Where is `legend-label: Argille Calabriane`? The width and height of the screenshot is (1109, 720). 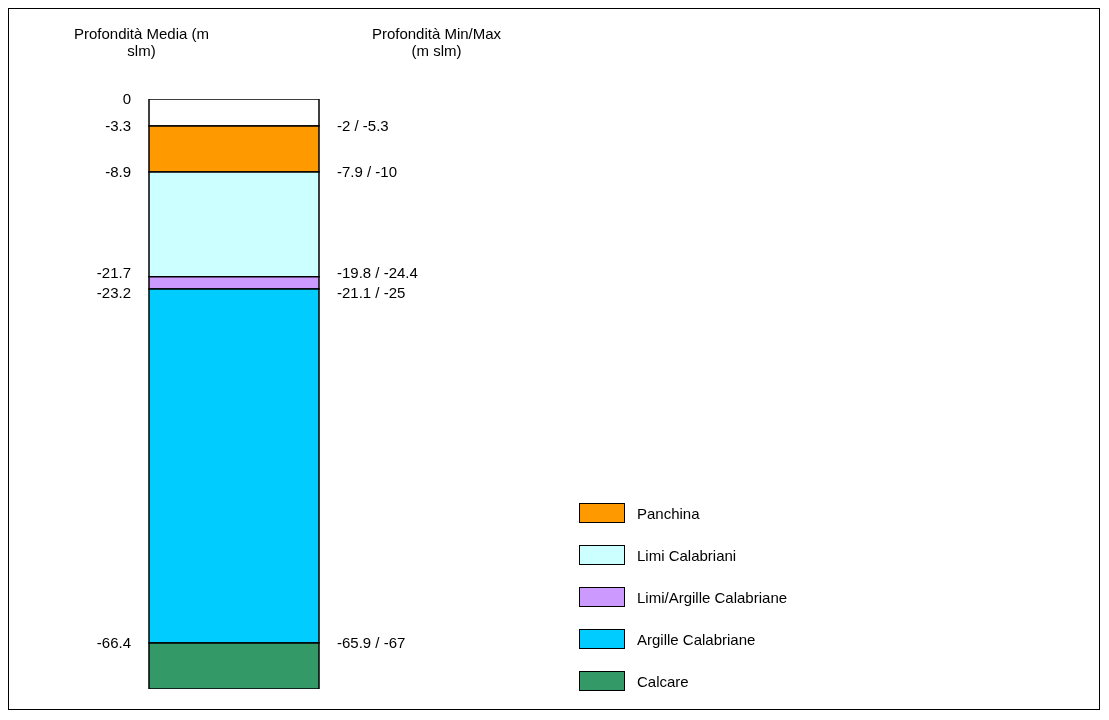 legend-label: Argille Calabriane is located at coordinates (696, 639).